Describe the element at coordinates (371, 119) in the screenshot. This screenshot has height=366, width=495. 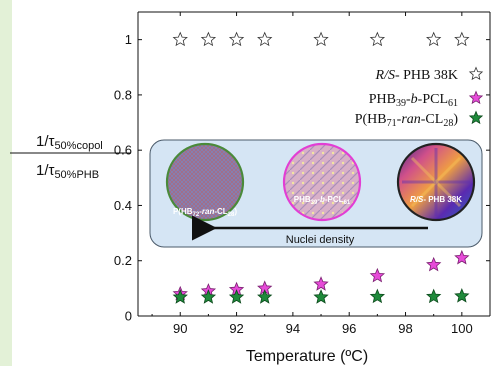
I see `legend-part: P(HB` at that location.